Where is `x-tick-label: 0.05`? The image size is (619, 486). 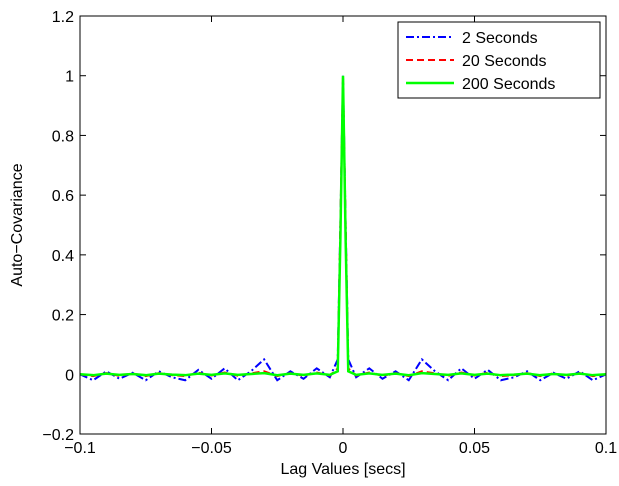
x-tick-label: 0.05 is located at coordinates (474, 448).